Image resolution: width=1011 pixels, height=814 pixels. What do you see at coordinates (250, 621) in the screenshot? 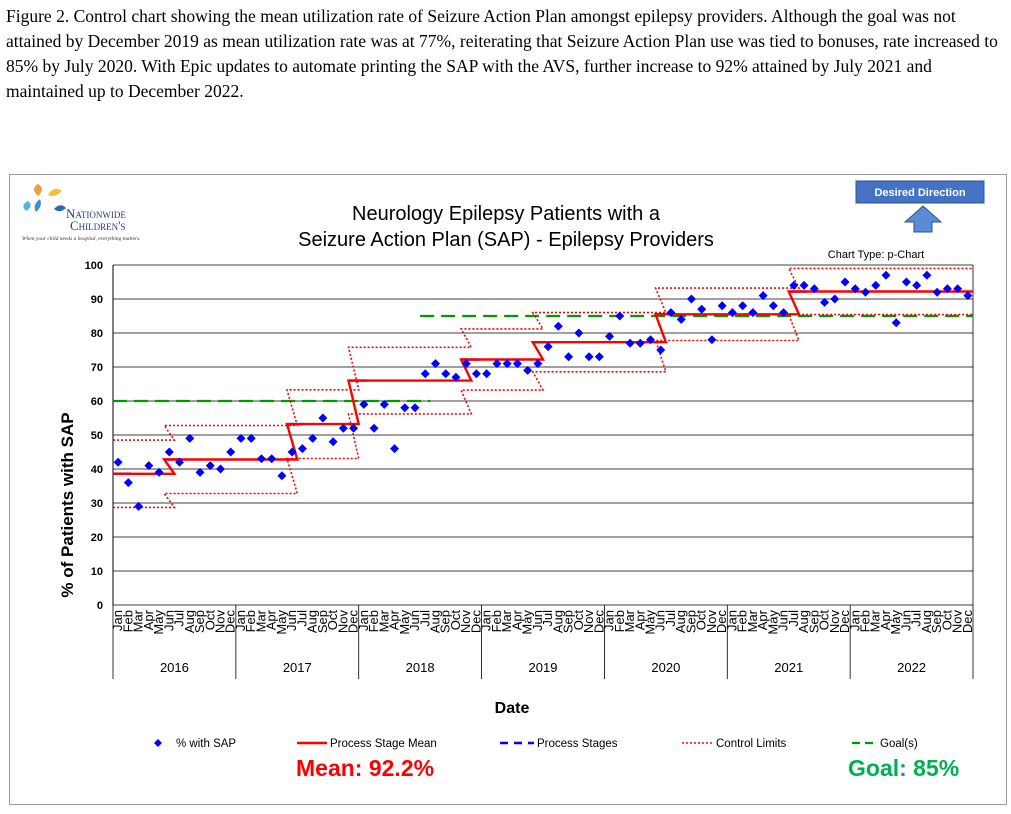
I see `month-tick-label: Feb` at bounding box center [250, 621].